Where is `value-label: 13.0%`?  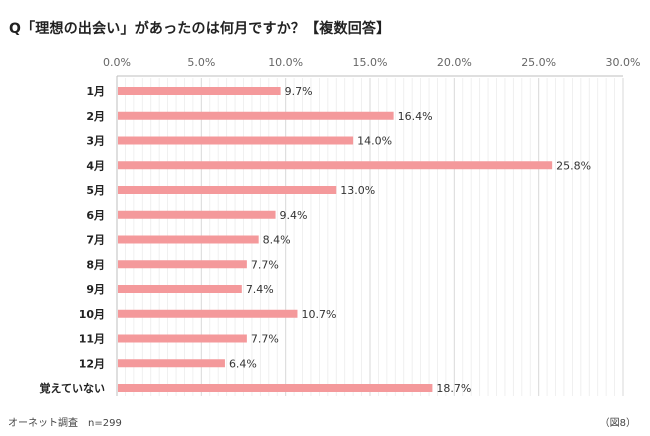 value-label: 13.0% is located at coordinates (357, 190).